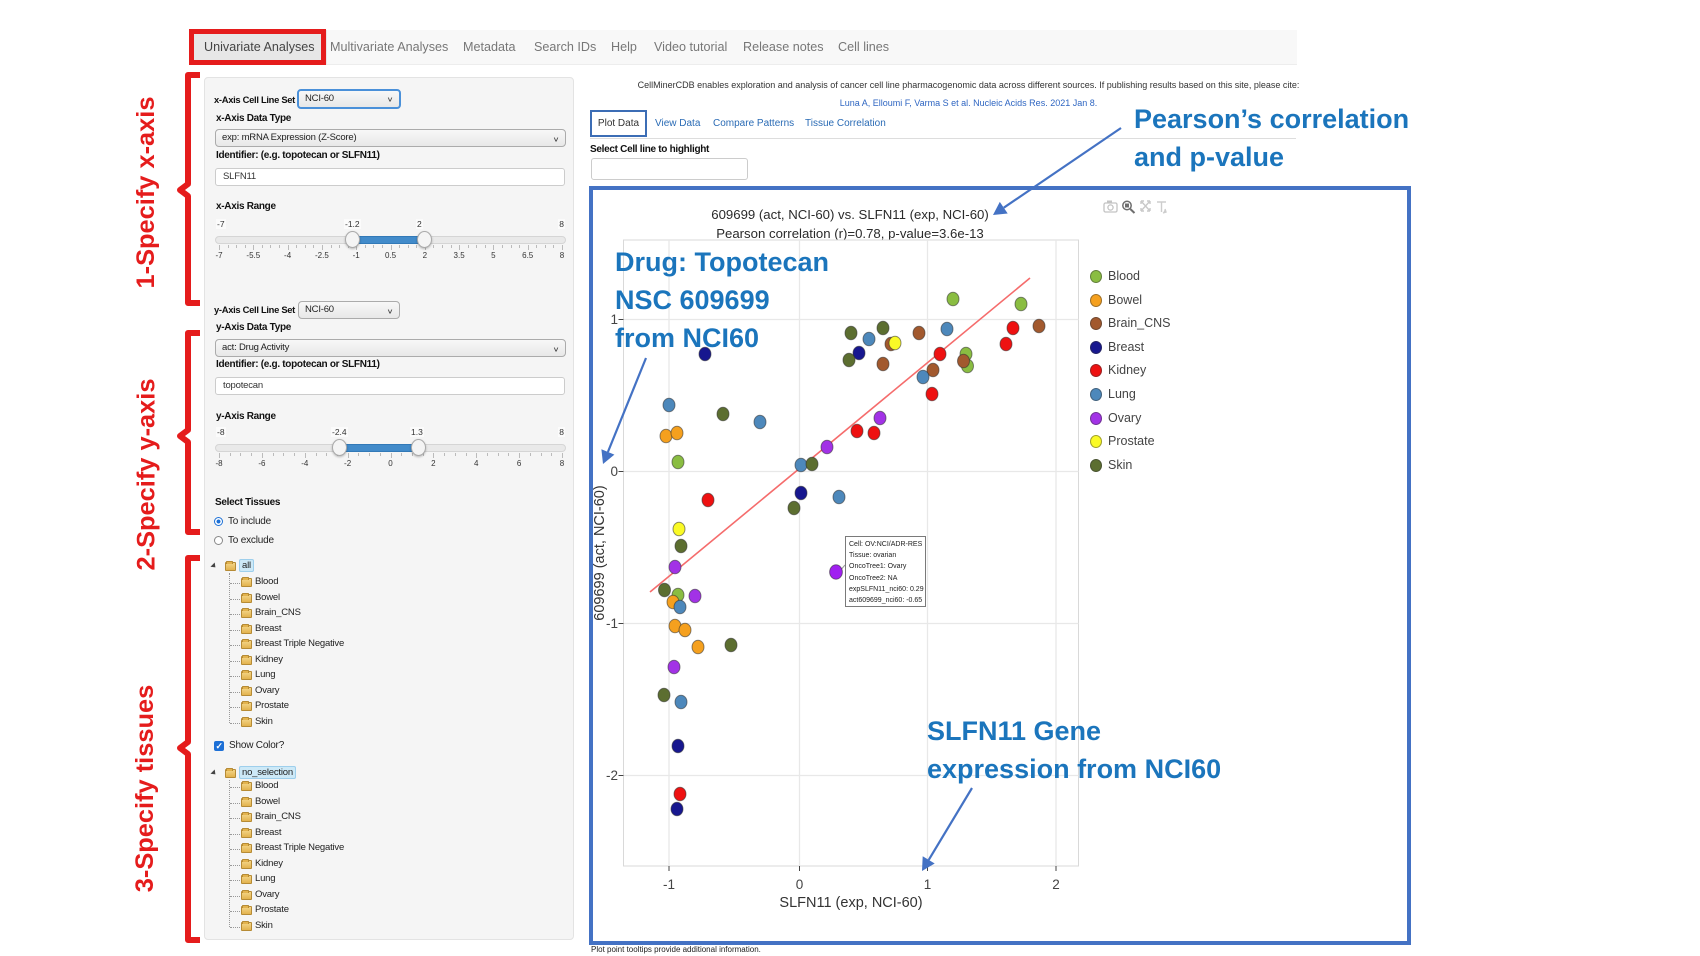  Describe the element at coordinates (600, 552) in the screenshot. I see `svg-text: 609699 (act, NCI-60)` at that location.